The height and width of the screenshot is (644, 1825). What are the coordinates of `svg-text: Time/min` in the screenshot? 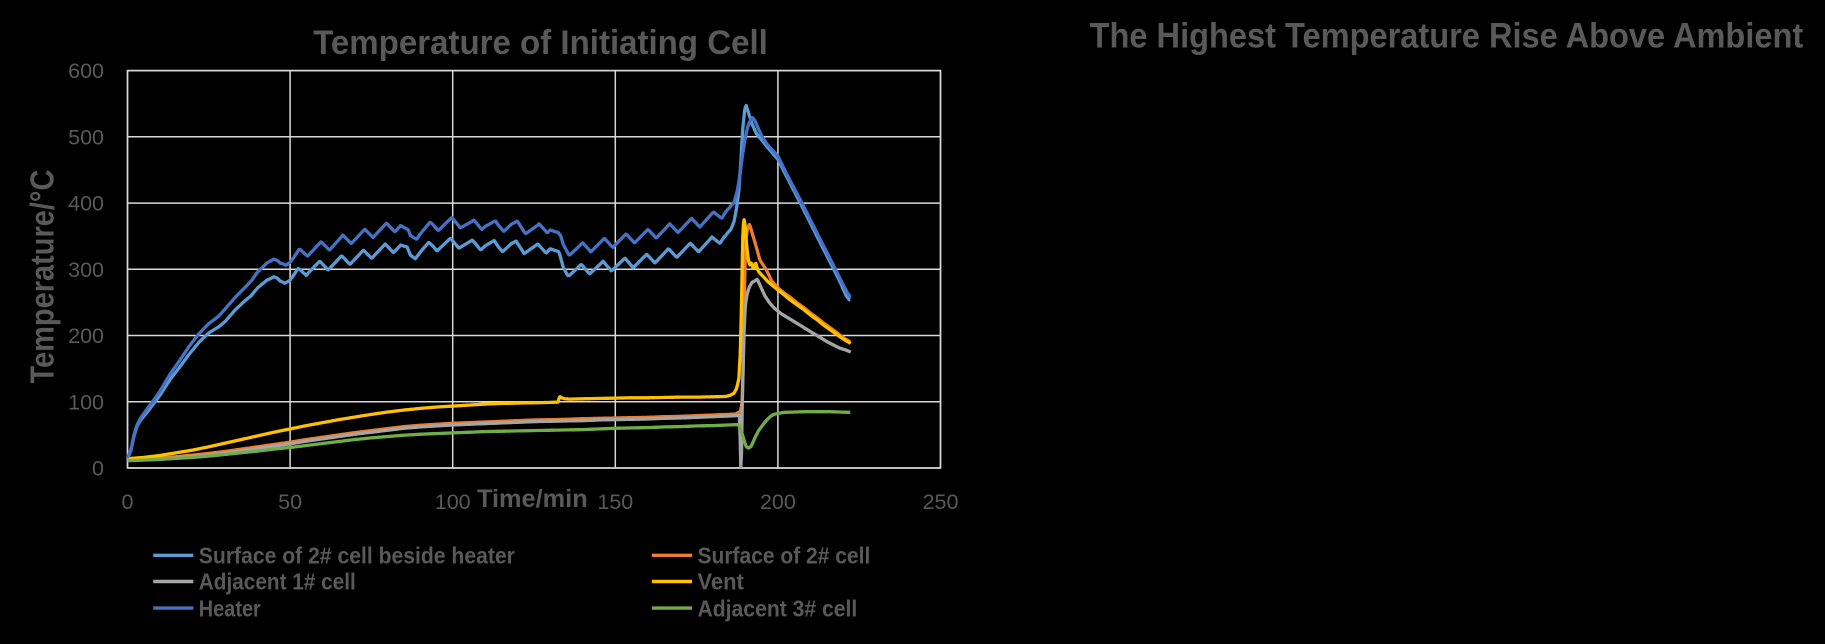 It's located at (532, 499).